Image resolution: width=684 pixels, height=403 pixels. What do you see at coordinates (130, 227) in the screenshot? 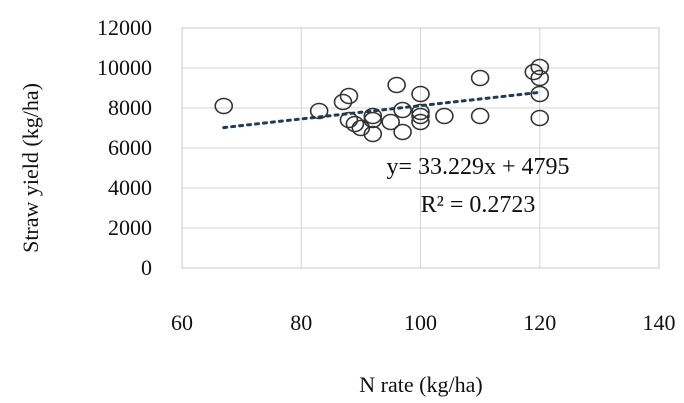
I see `y-tick-label: 2000` at bounding box center [130, 227].